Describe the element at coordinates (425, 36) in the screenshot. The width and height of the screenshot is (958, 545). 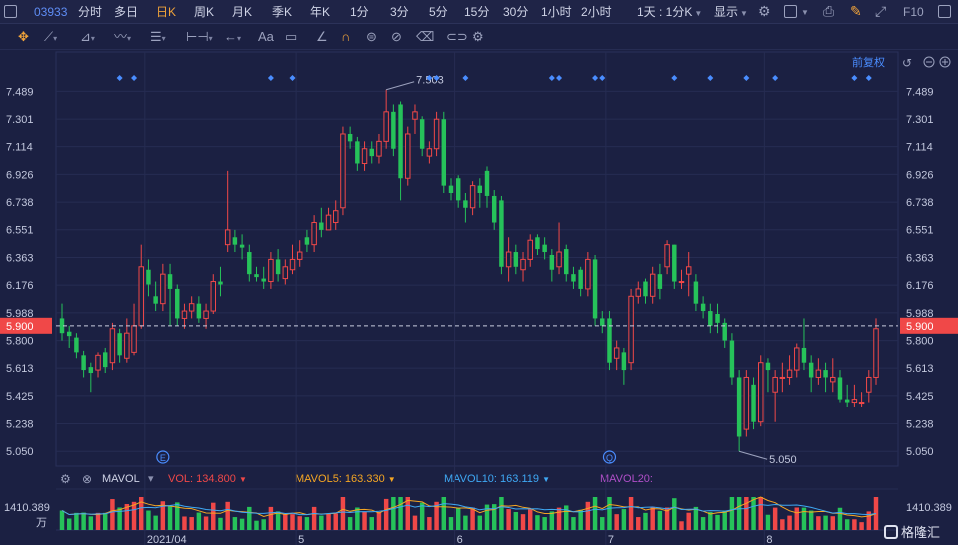
I see `trash-icon: ⌫` at that location.